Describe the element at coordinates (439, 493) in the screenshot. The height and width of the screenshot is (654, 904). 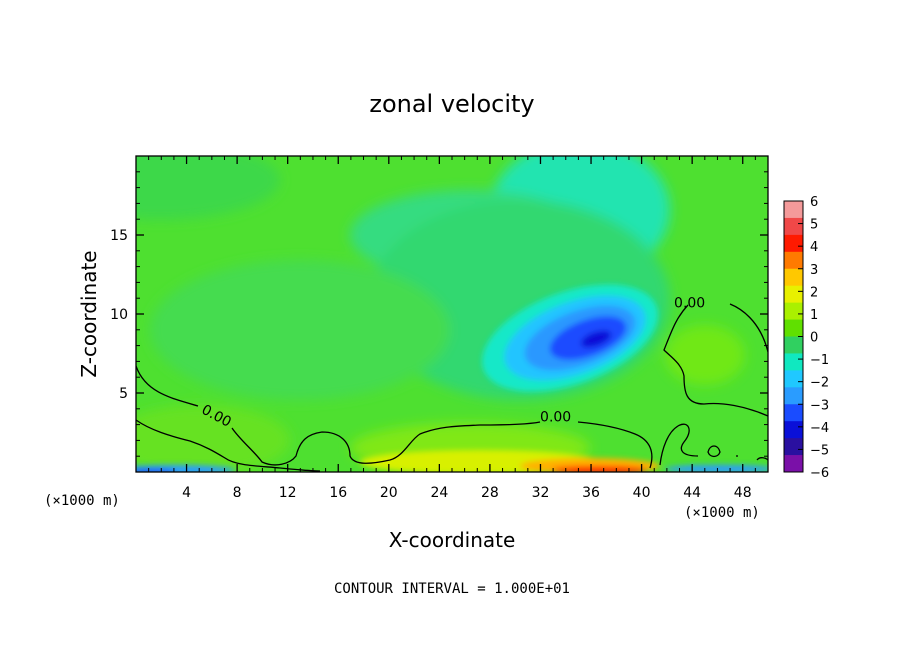
I see `x-tick-label: 24` at that location.